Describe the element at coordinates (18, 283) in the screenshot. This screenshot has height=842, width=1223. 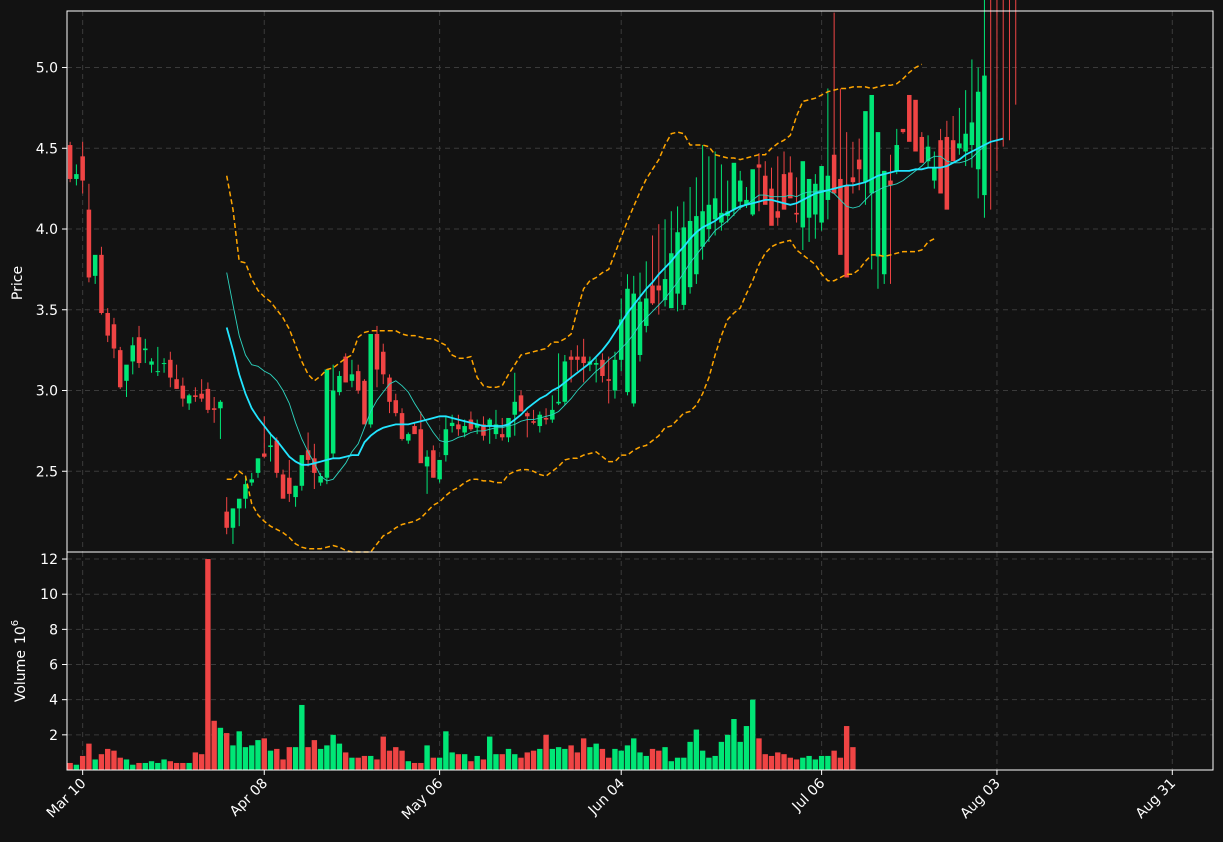
I see `price-axis-title: Price` at that location.